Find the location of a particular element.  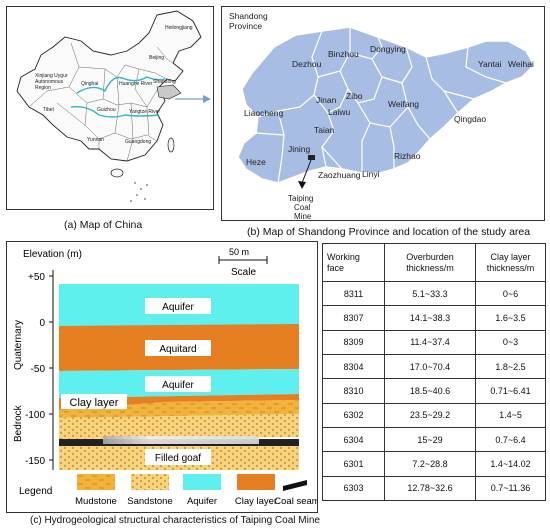

label-qinghai: Qinghai is located at coordinates (89, 84).